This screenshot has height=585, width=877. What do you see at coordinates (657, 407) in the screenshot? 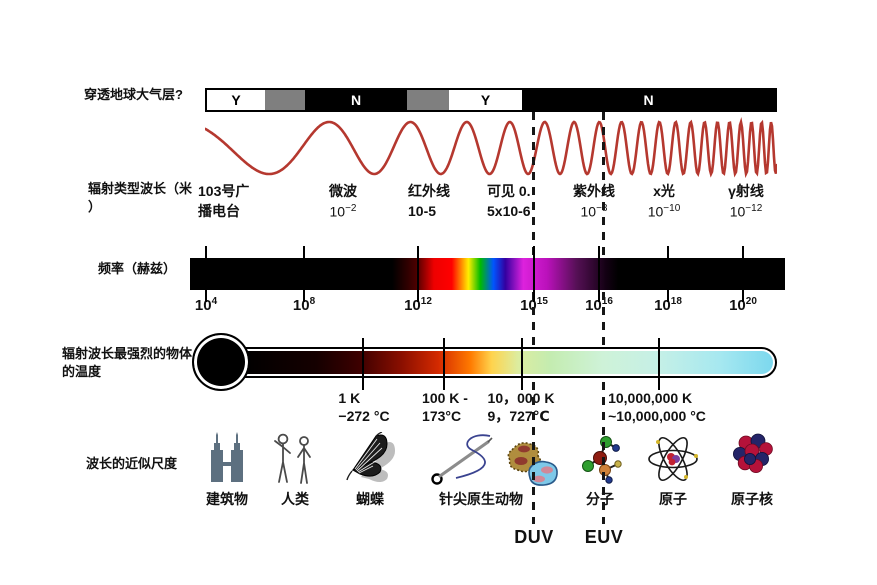
I see `temp-tick-label: 10,000,000 K ~10,000,000 °C` at bounding box center [657, 407].